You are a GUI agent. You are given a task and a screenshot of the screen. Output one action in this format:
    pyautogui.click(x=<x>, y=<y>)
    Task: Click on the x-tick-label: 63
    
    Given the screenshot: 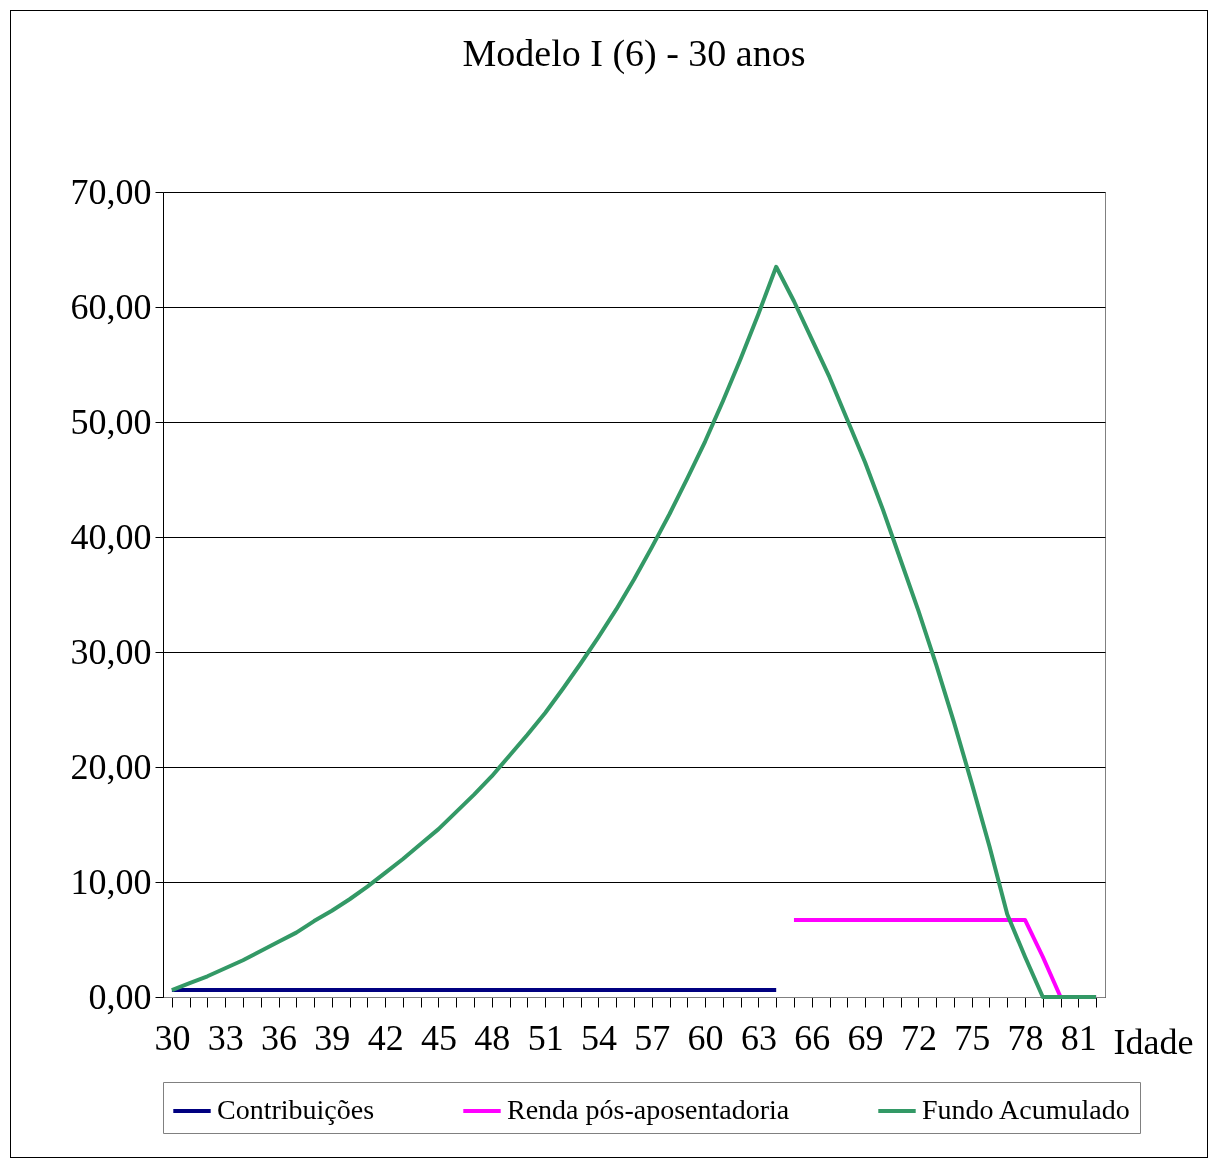 What is the action you would take?
    pyautogui.click(x=758, y=1037)
    